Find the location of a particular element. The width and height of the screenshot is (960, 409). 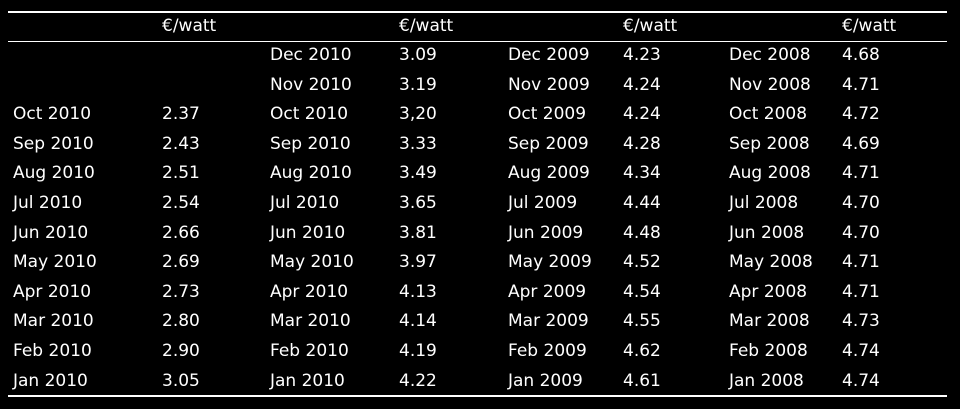

month-cell: Apr 2009 is located at coordinates (547, 291).